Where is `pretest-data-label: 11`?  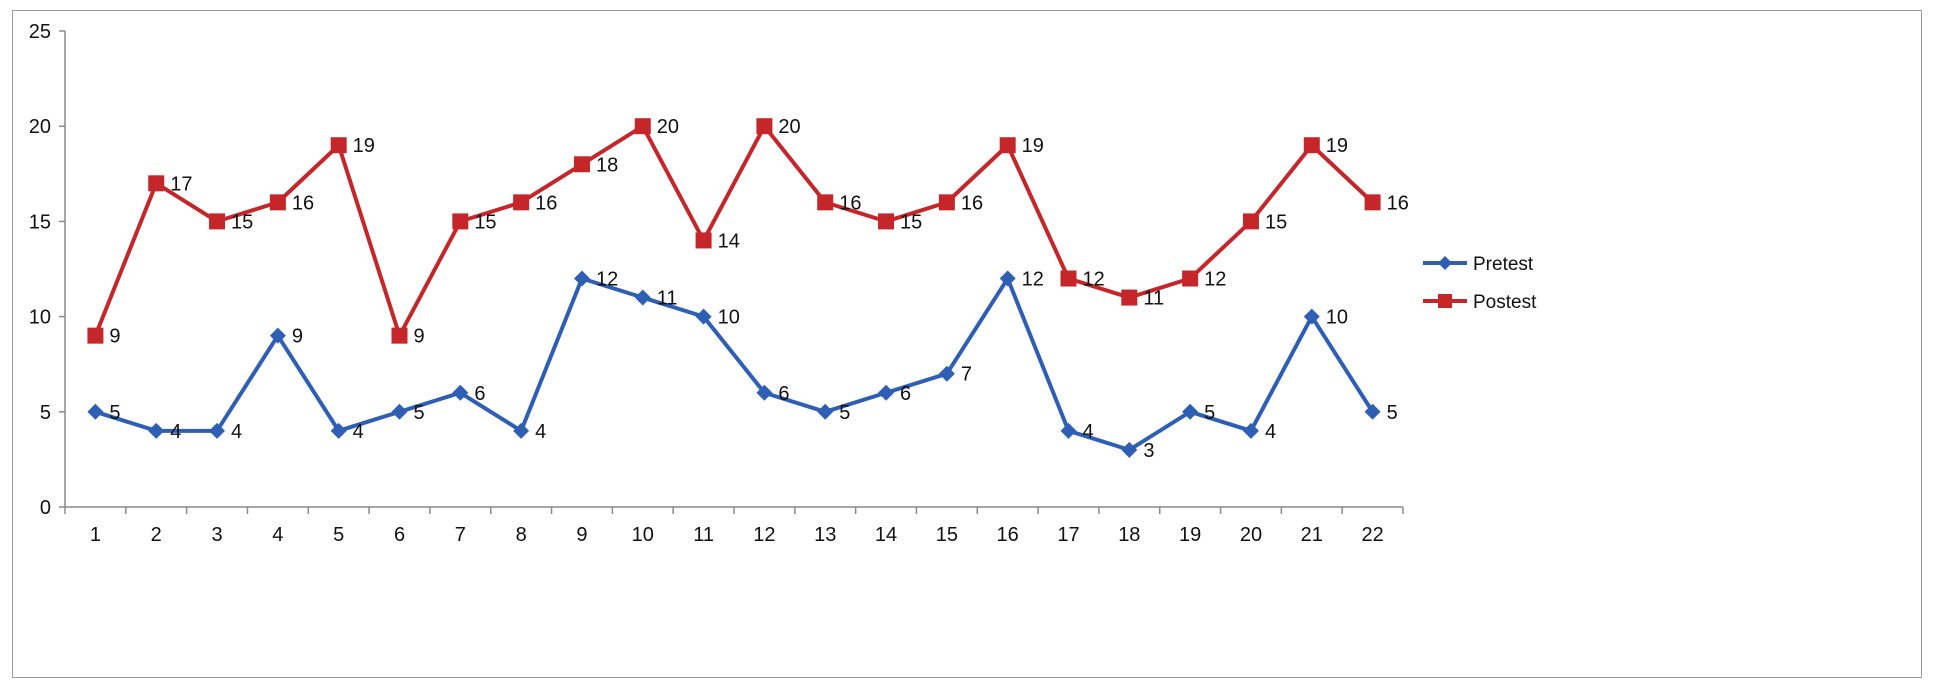
pretest-data-label: 11 is located at coordinates (667, 299).